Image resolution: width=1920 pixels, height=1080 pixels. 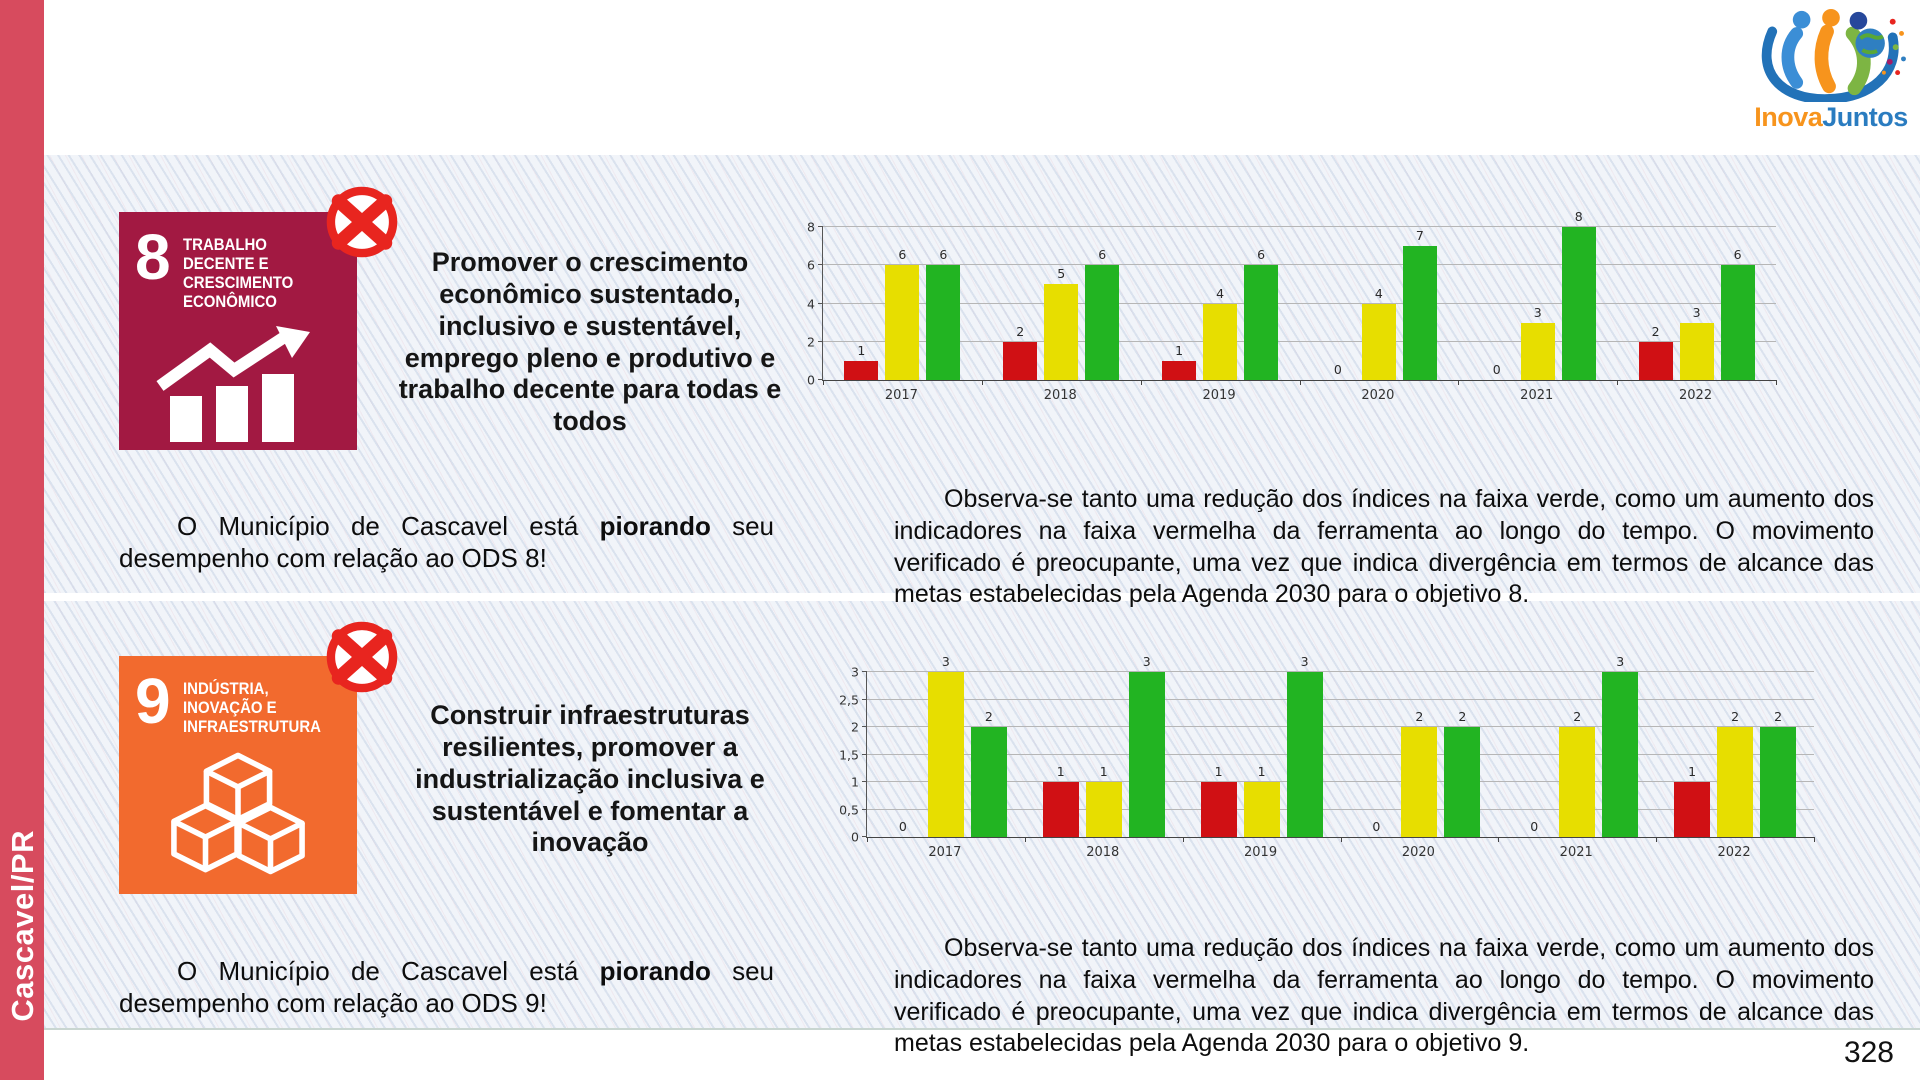 I want to click on statement-text: seu desempenho com relação ao ODS 9!, so click(x=446, y=987).